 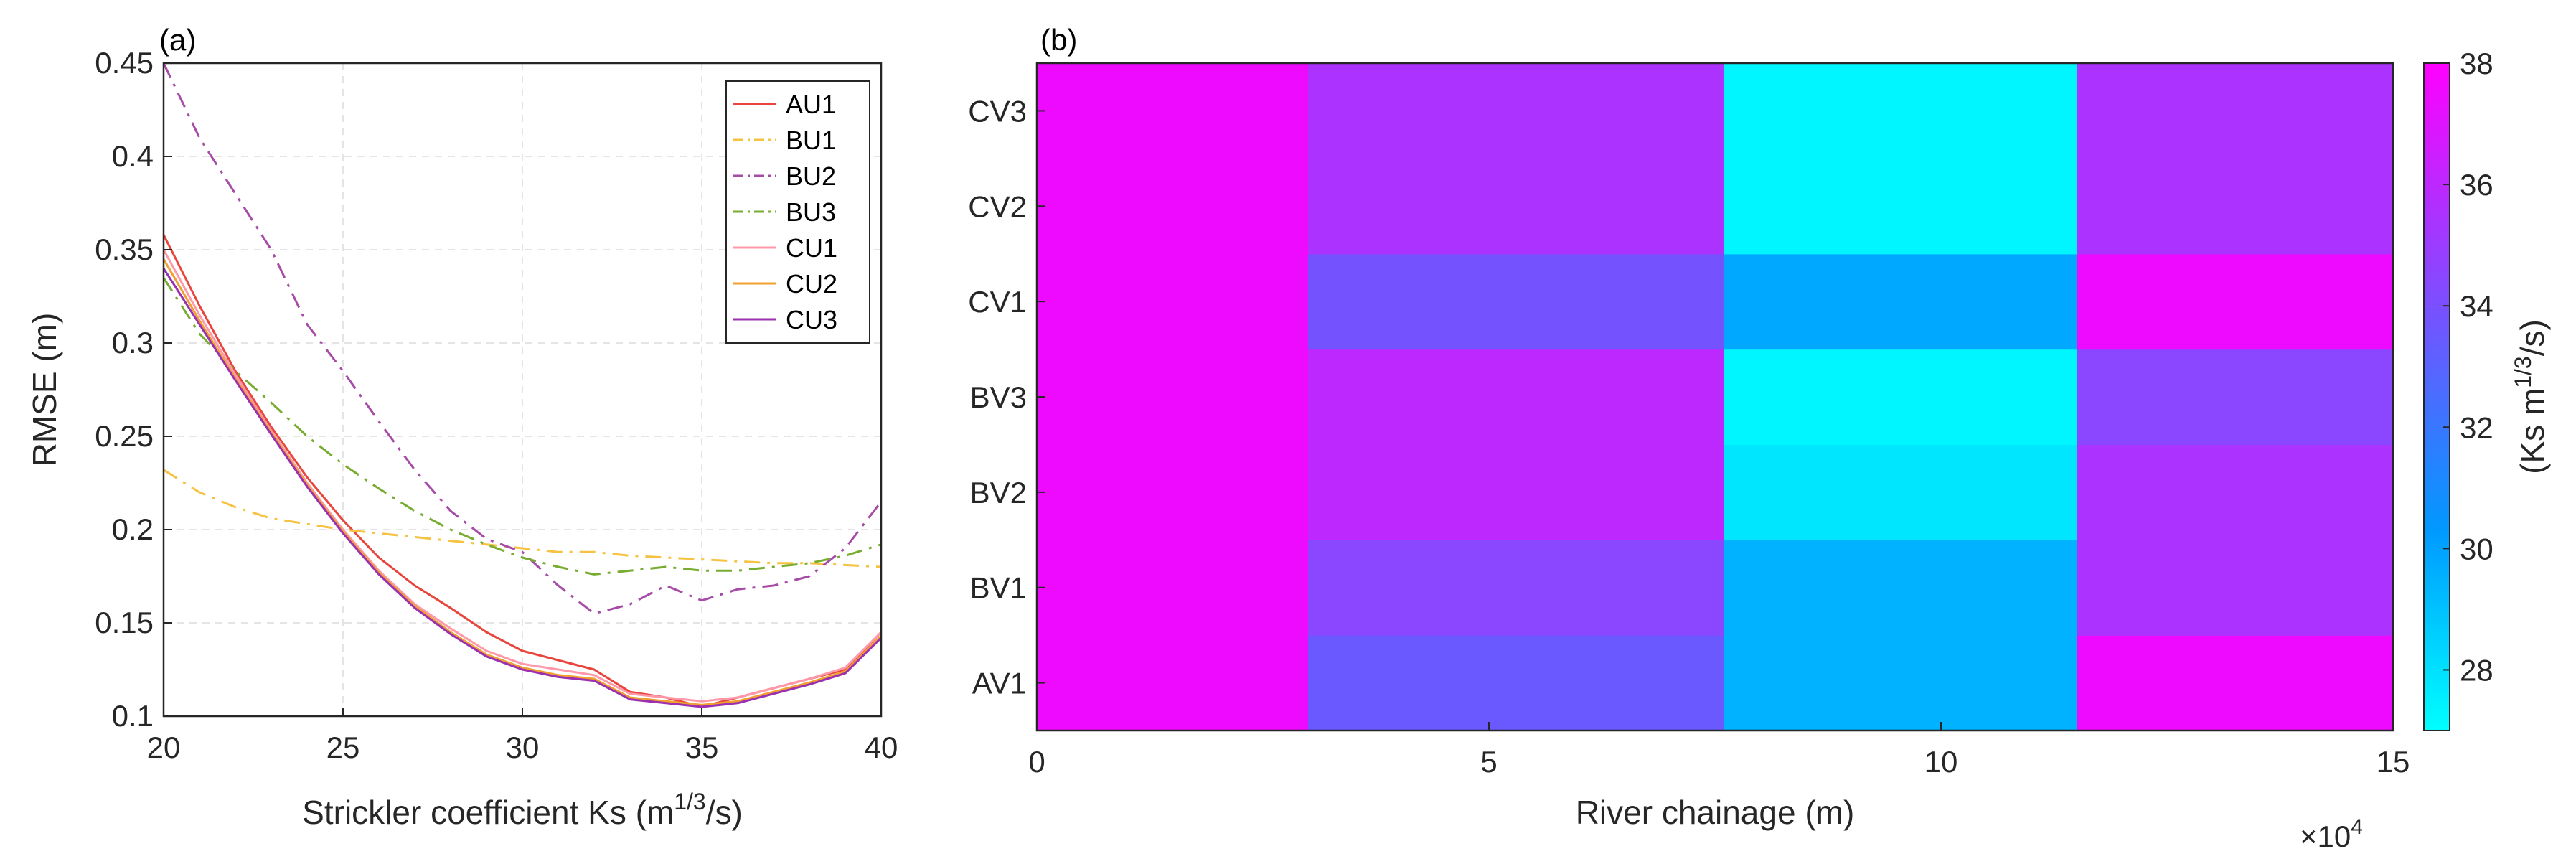 I want to click on y-tick-label-bv2: BV2, so click(x=998, y=493).